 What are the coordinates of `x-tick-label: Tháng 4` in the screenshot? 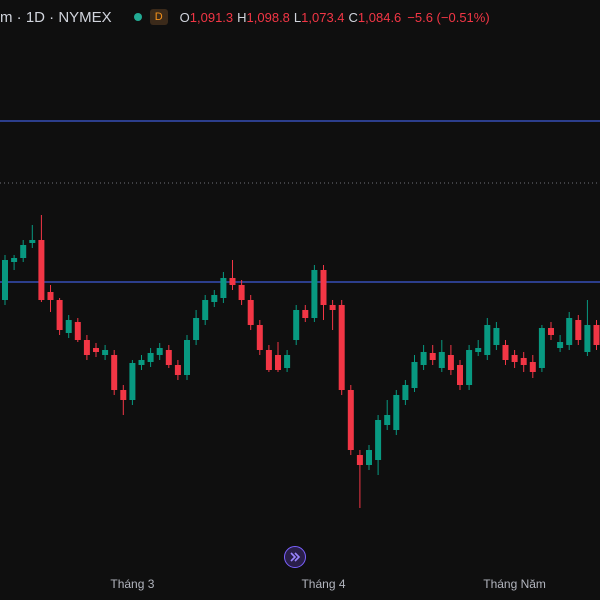 It's located at (323, 584).